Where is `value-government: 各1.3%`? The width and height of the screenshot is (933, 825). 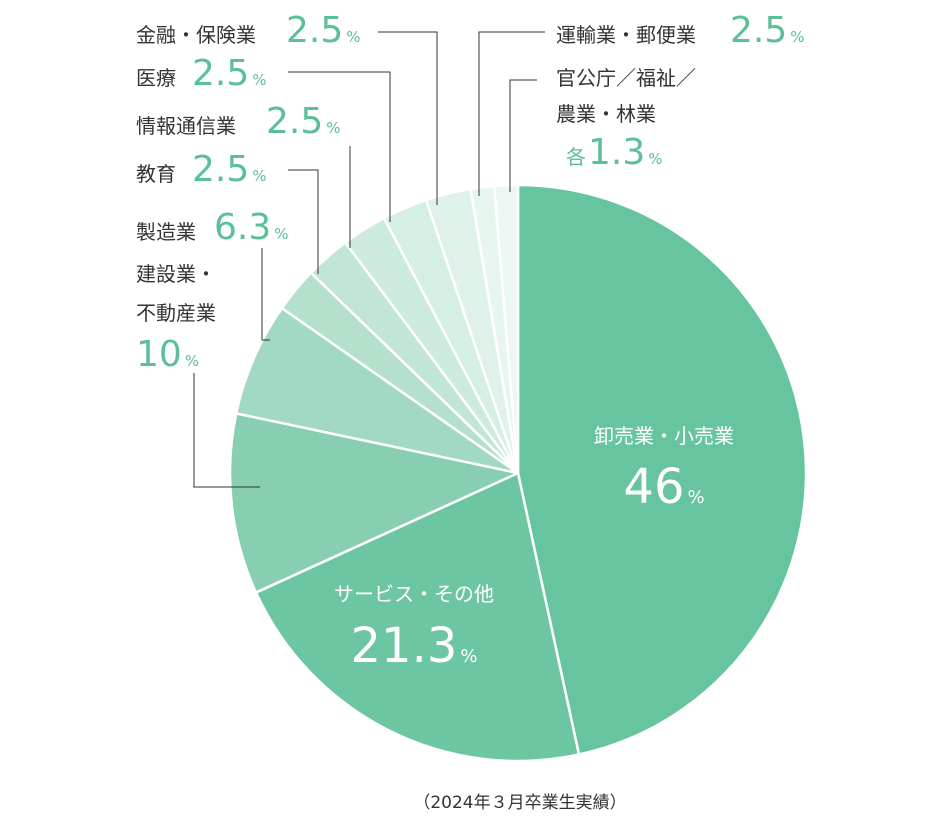
value-government: 各1.3% is located at coordinates (614, 152).